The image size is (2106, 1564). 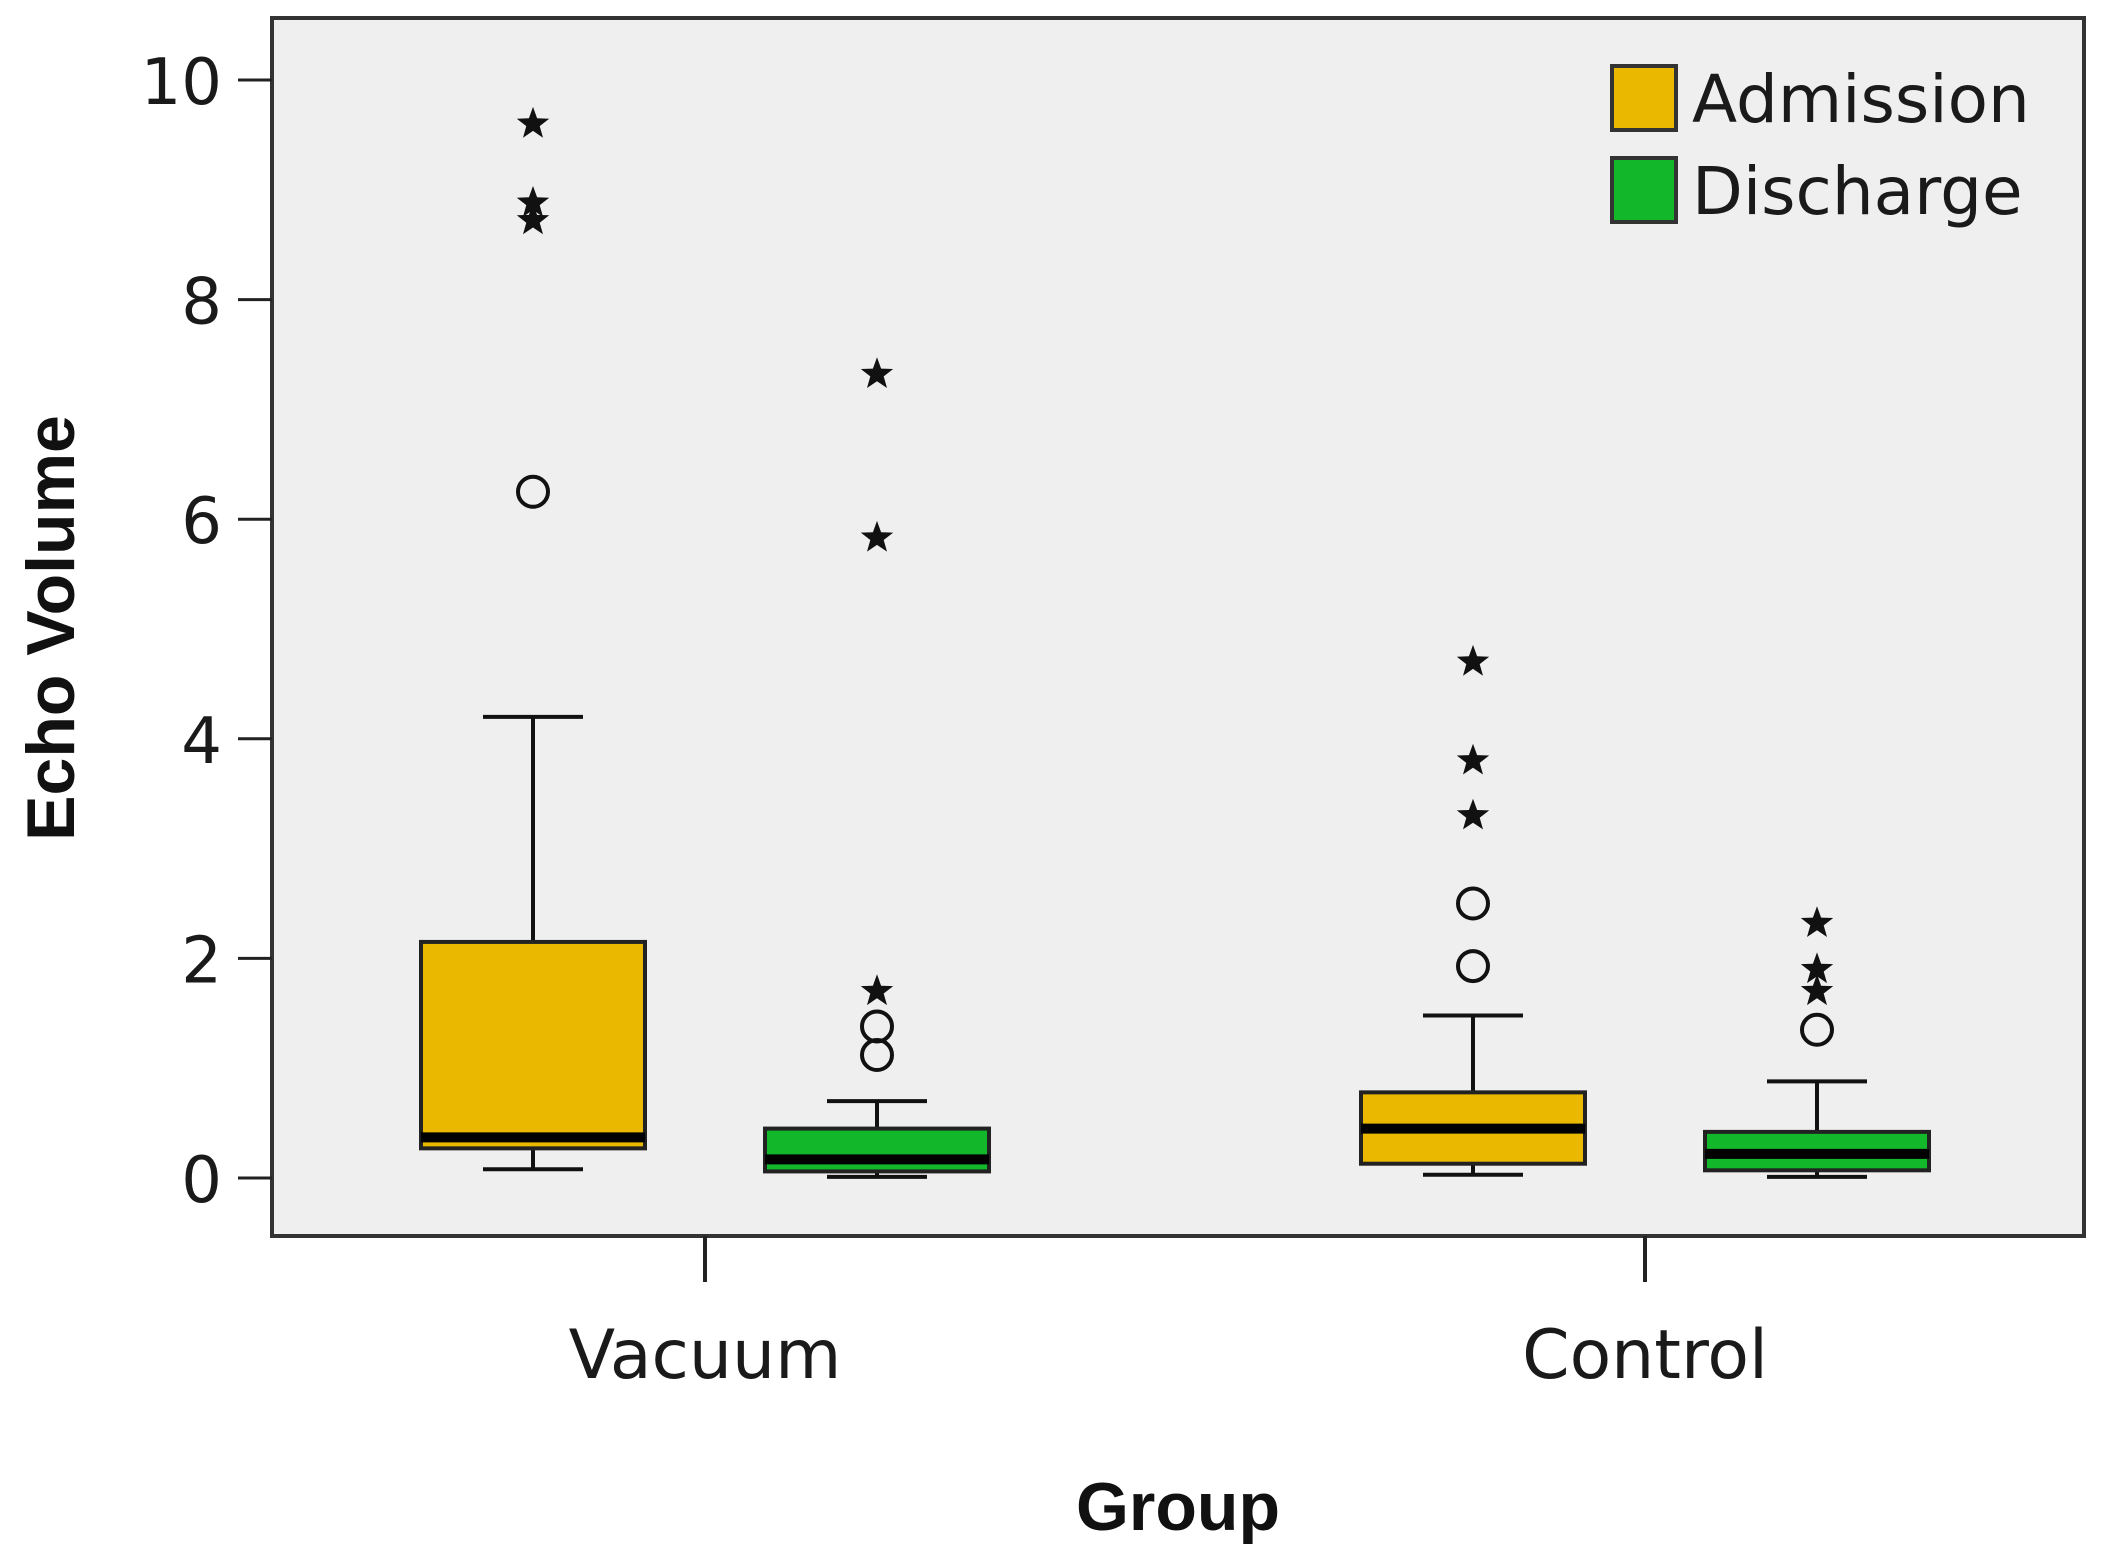 I want to click on box-admission-control, so click(x=1473, y=910).